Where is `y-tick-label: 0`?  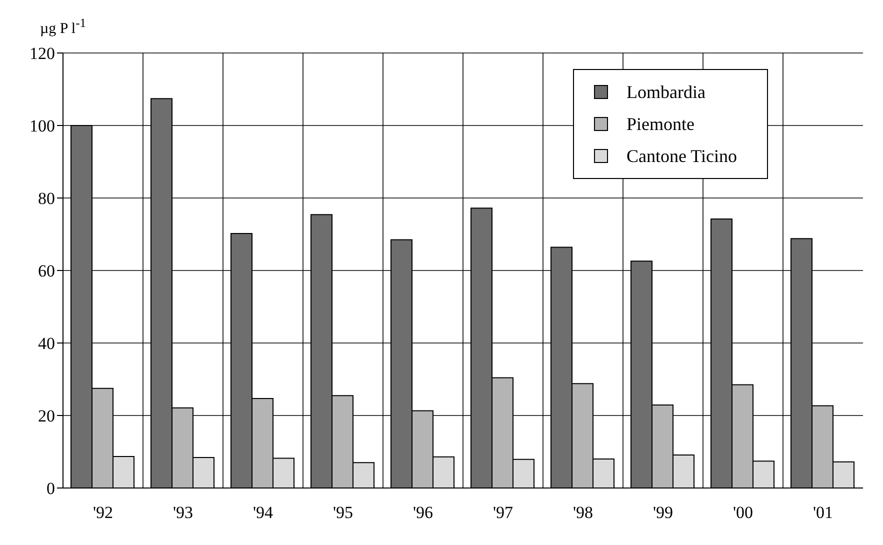 y-tick-label: 0 is located at coordinates (50, 488).